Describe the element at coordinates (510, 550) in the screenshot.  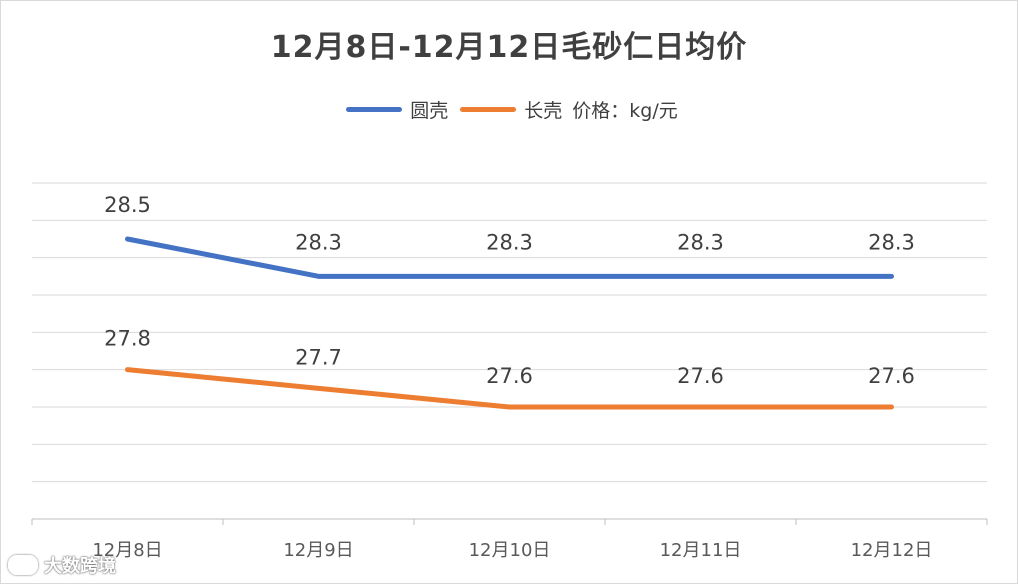
I see `x-tick-label: 12月10日` at that location.